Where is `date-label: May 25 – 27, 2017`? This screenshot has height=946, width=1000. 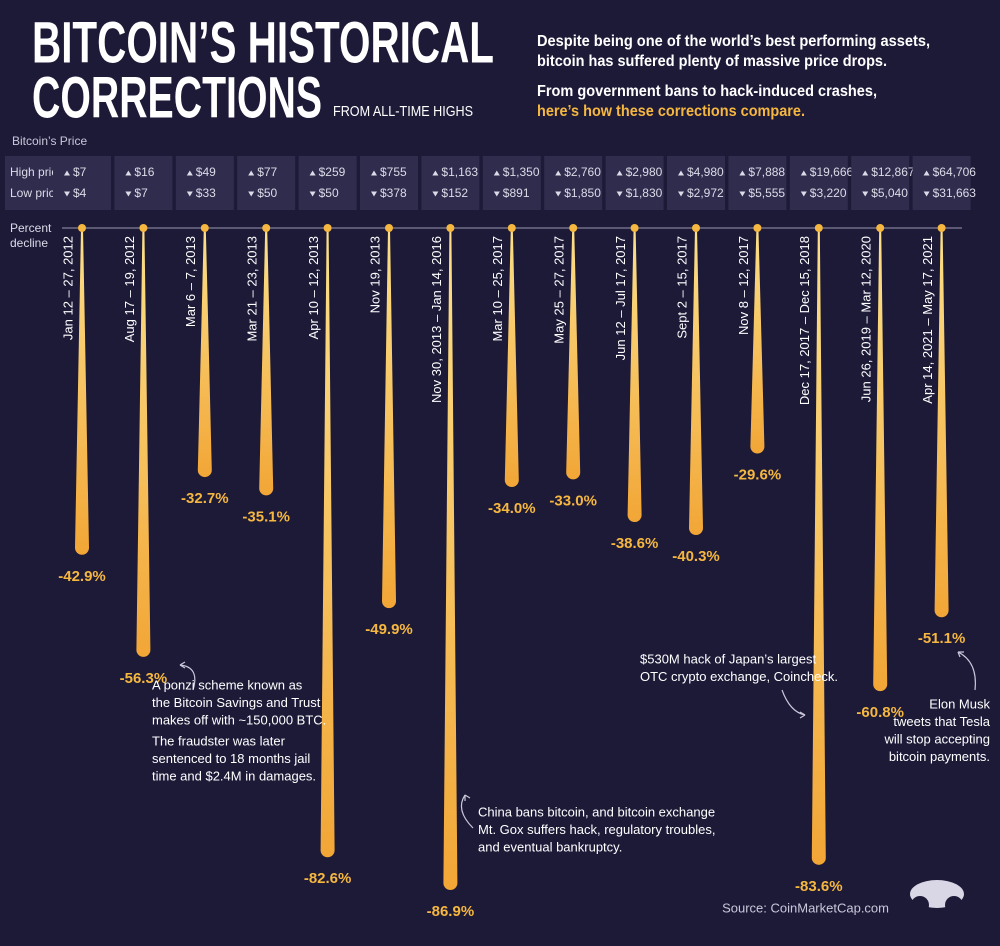
date-label: May 25 – 27, 2017 is located at coordinates (559, 290).